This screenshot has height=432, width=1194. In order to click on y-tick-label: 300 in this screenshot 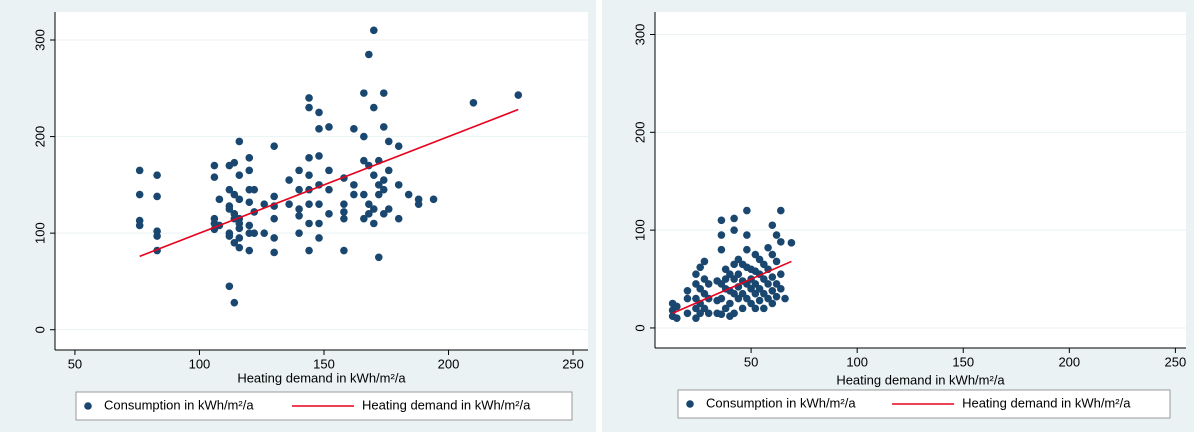, I will do `click(39, 40)`.